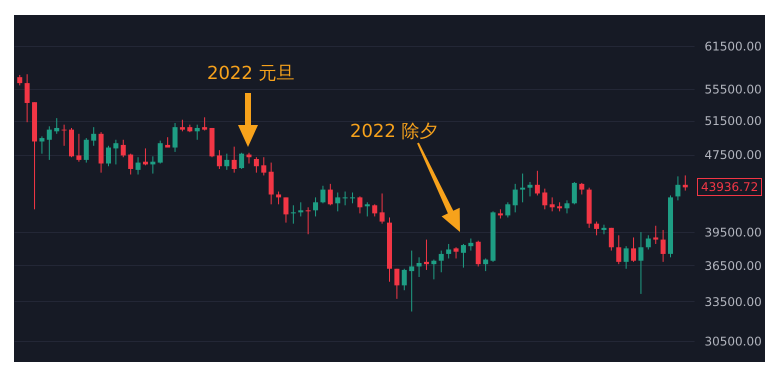 The image size is (770, 375). What do you see at coordinates (733, 46) in the screenshot?
I see `y-tick-label: 61500.00` at bounding box center [733, 46].